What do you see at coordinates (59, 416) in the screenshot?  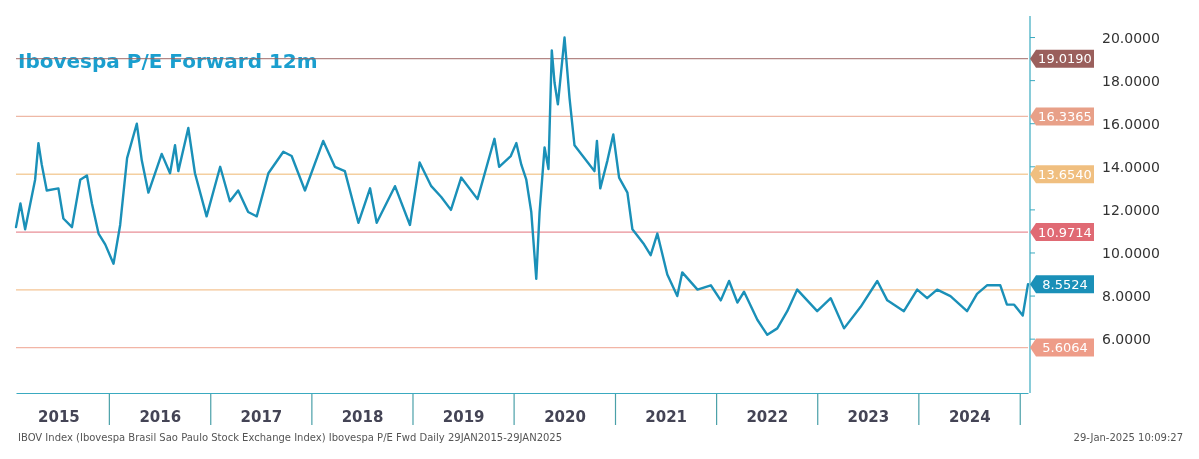 I see `x-tick-label: 2015` at bounding box center [59, 416].